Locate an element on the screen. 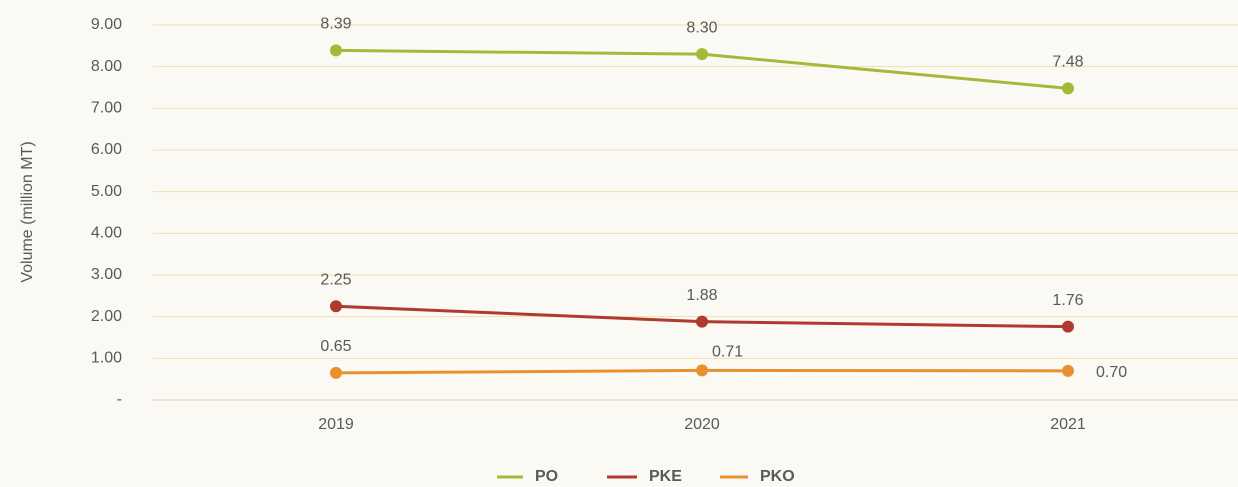 This screenshot has height=487, width=1238. x-tick-label: 2020 is located at coordinates (702, 424).